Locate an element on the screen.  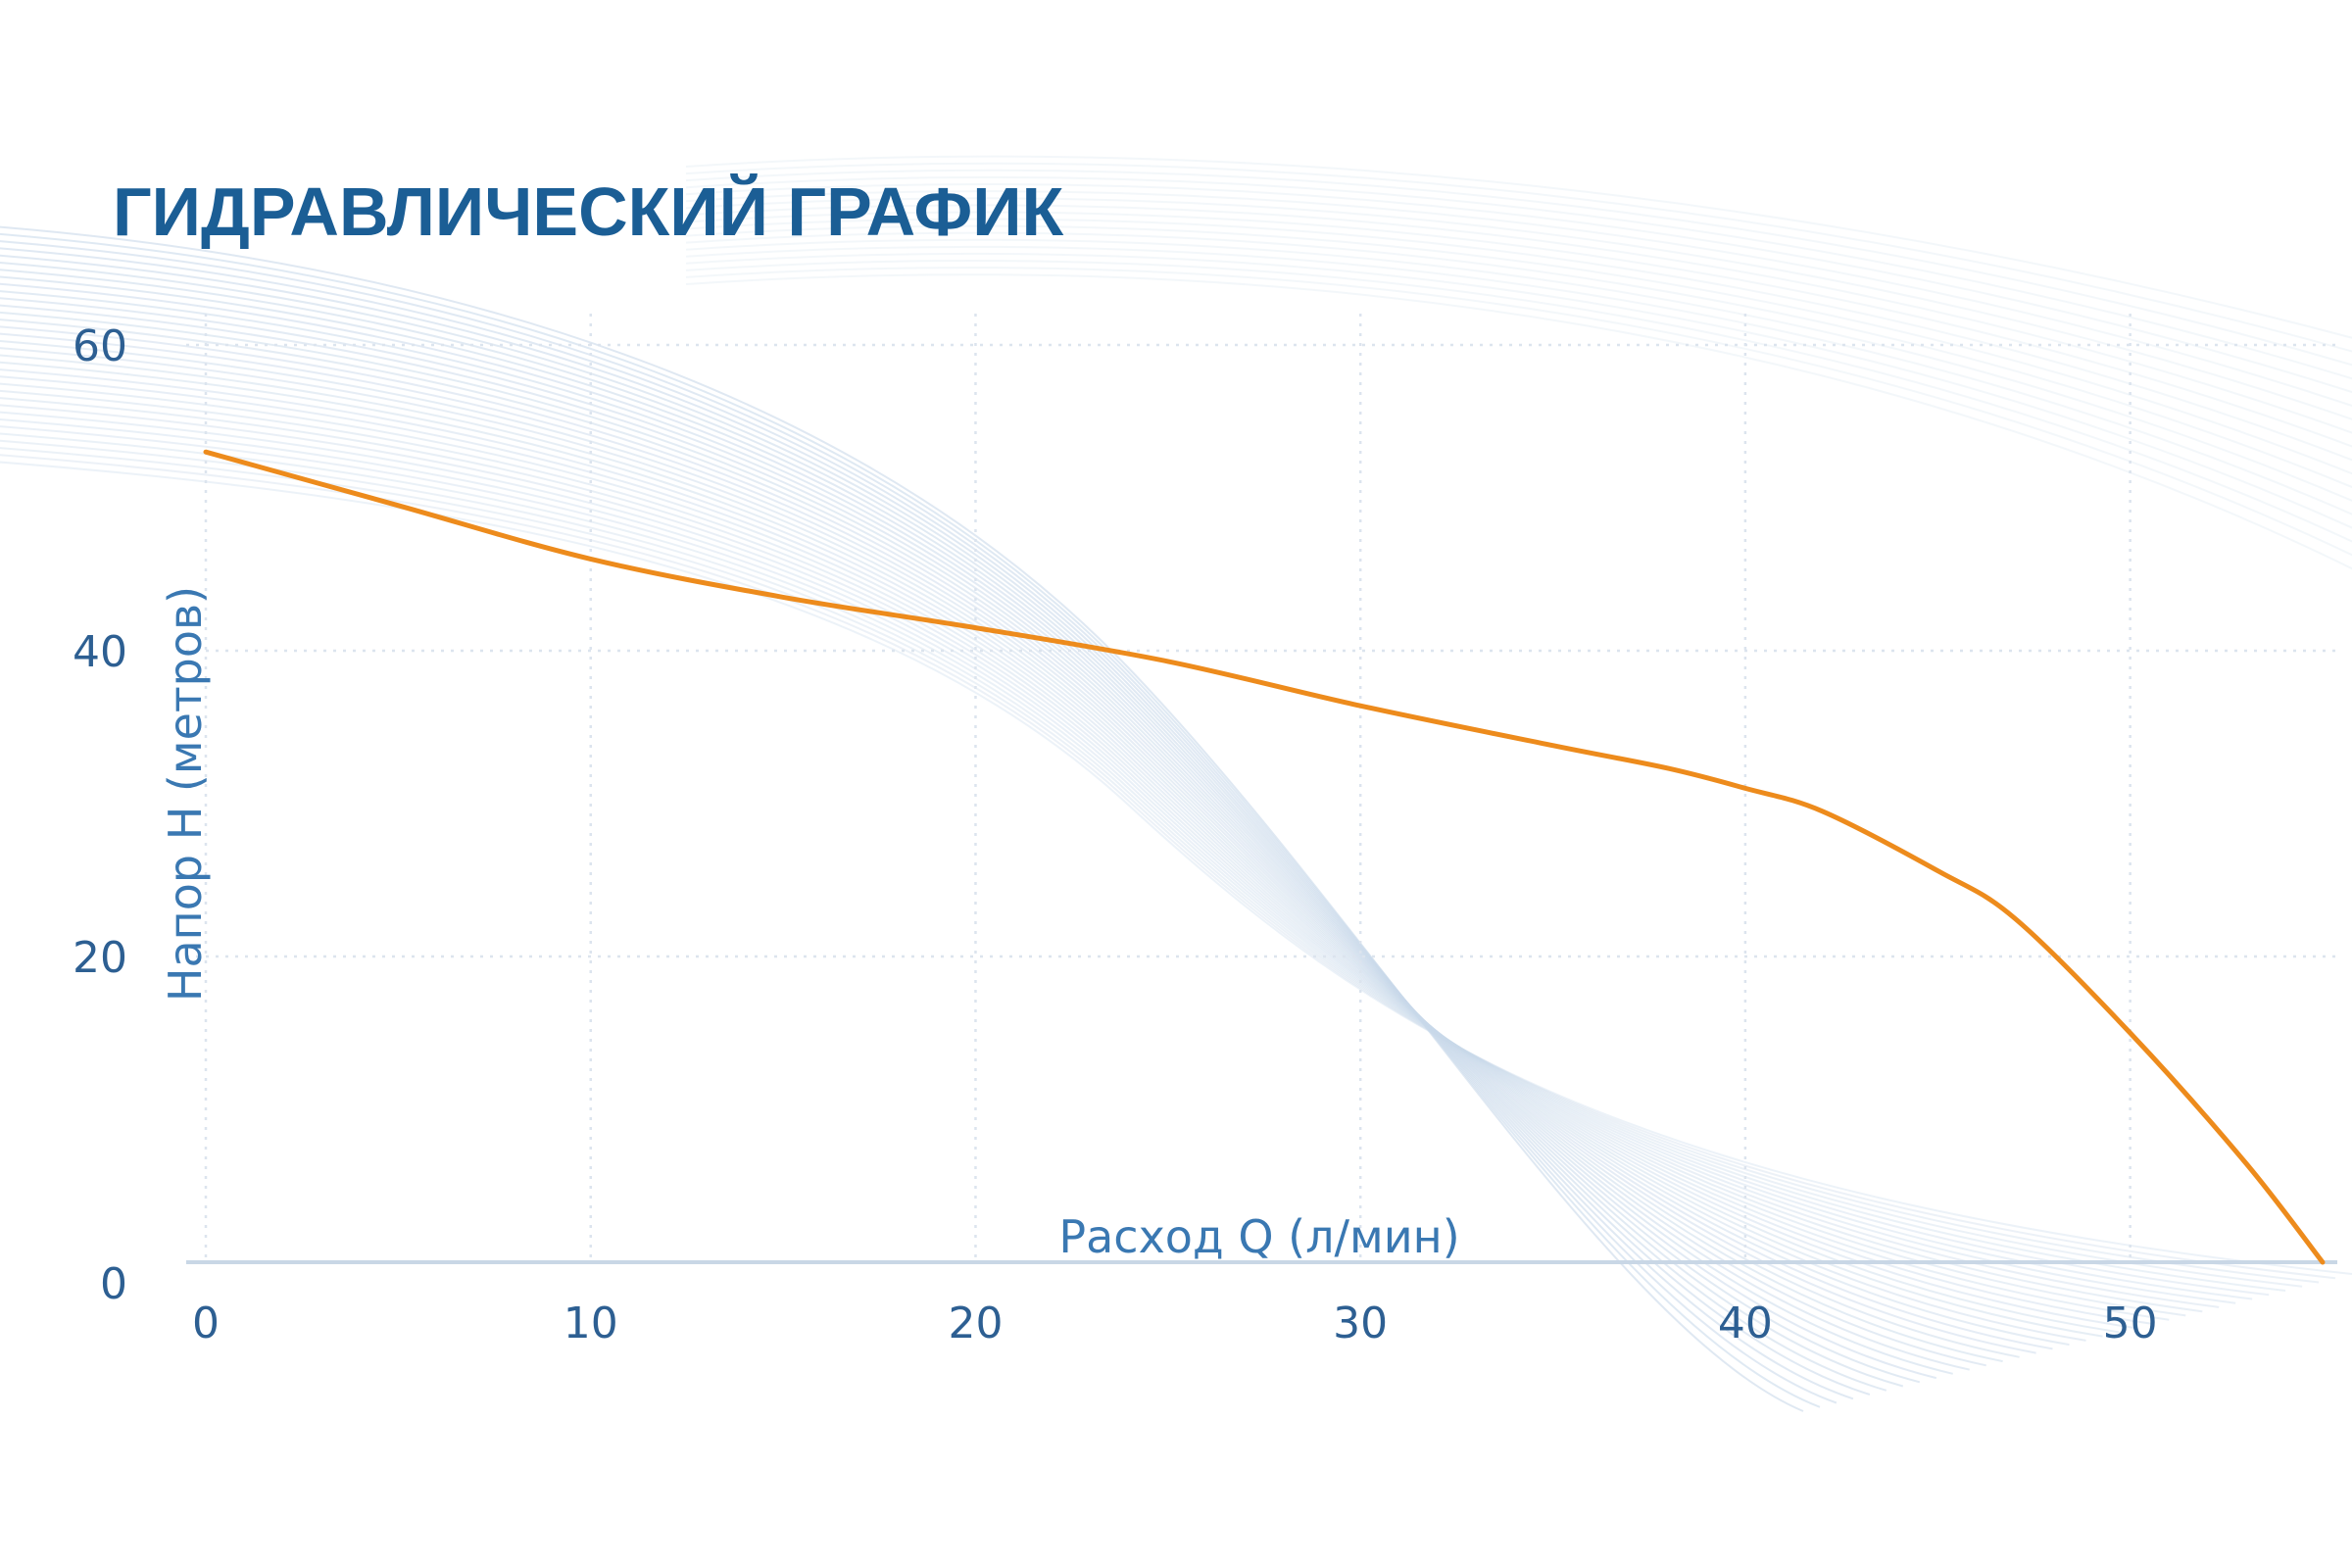
y-axis-label: Напор H (метров) is located at coordinates (185, 794).